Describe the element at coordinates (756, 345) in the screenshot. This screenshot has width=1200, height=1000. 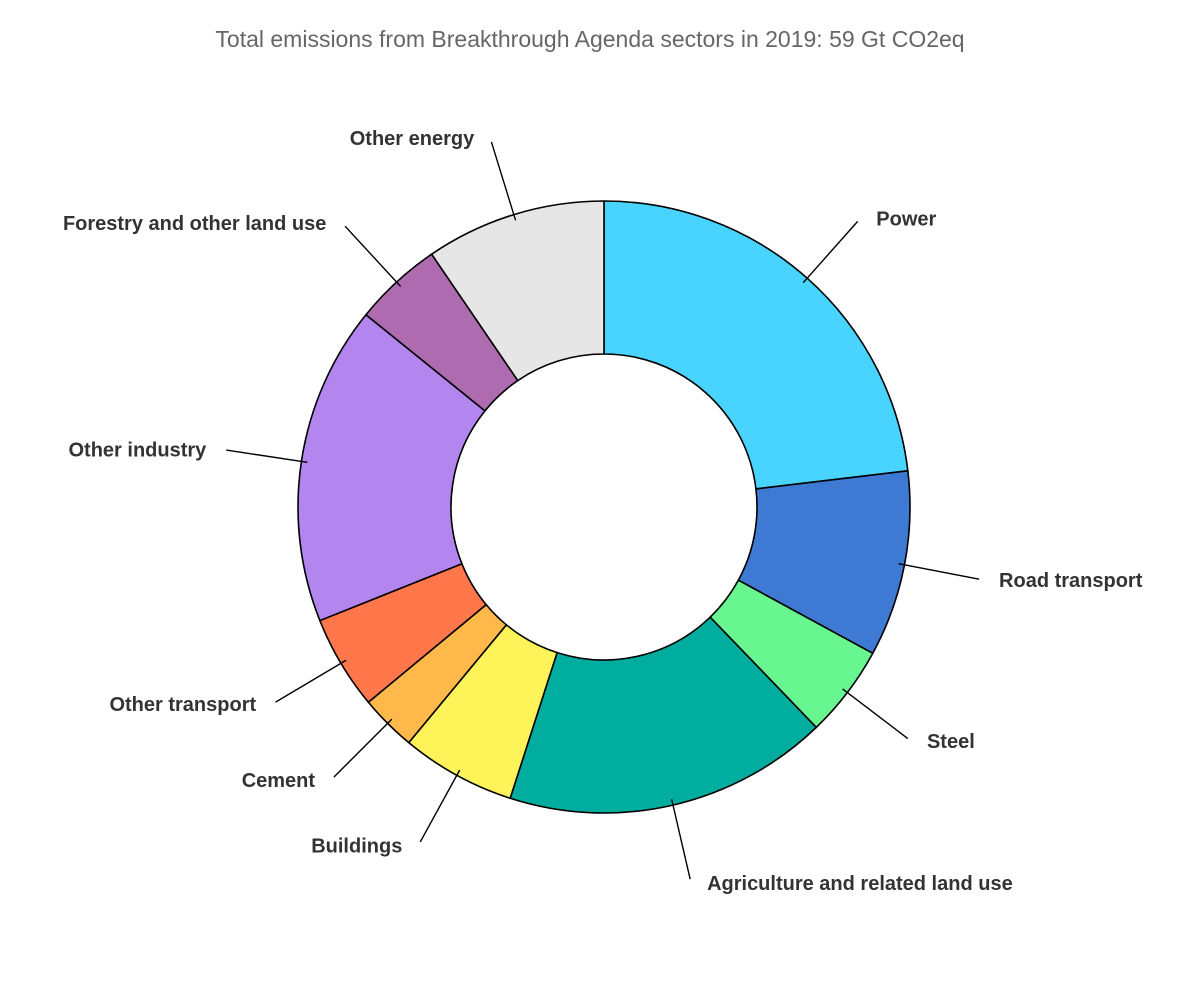
I see `slice-power` at that location.